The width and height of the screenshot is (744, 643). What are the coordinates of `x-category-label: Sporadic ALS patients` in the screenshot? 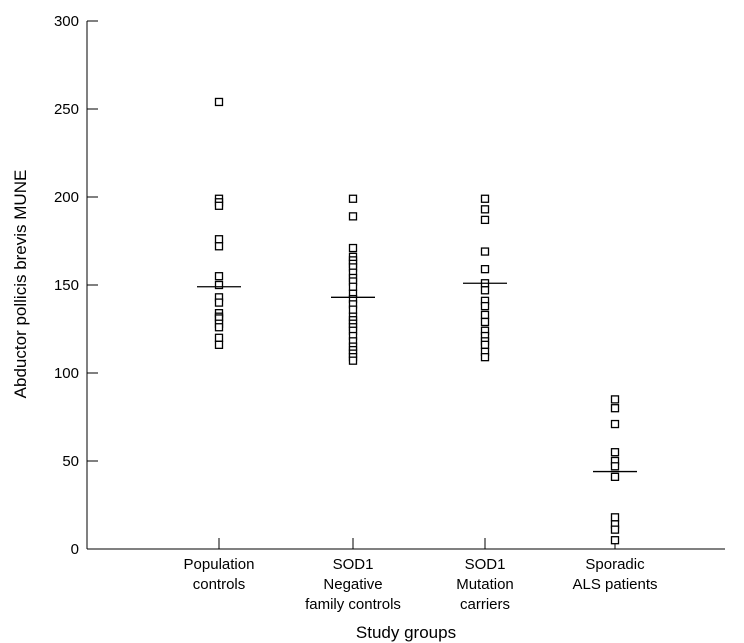 It's located at (614, 574).